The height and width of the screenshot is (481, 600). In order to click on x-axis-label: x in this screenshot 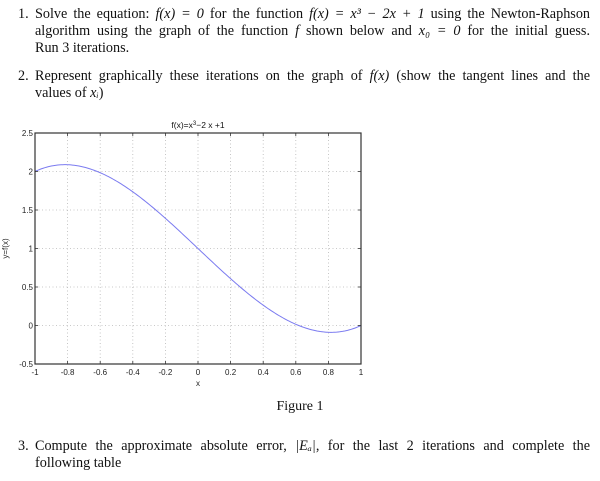, I will do `click(198, 383)`.